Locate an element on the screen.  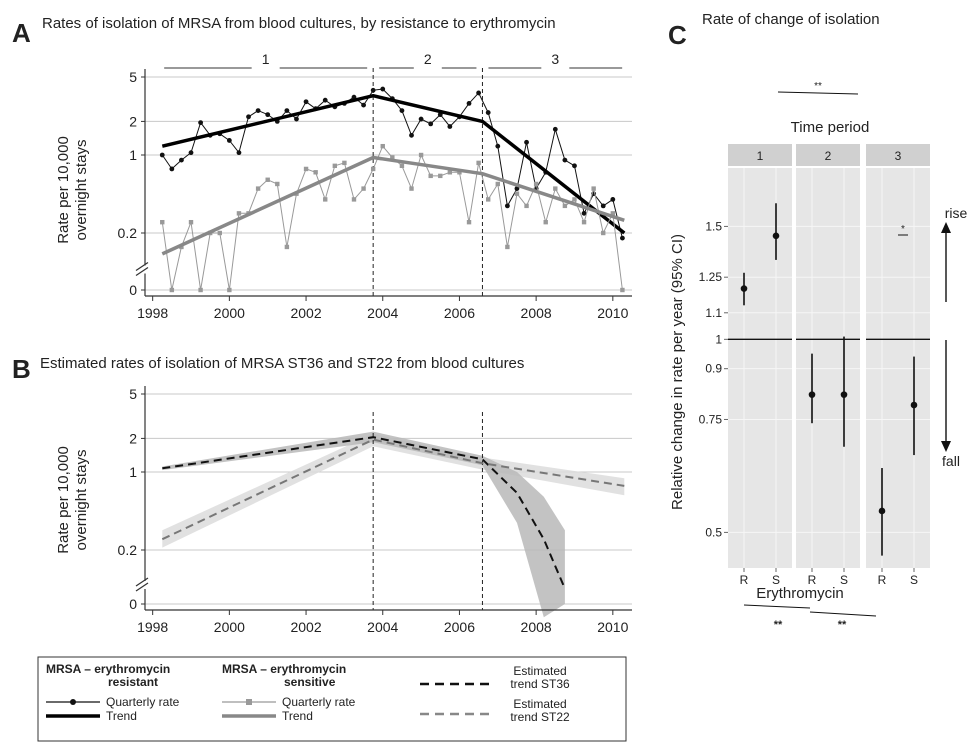
panel-a-x-tick-label: 1998 is located at coordinates (152, 313).